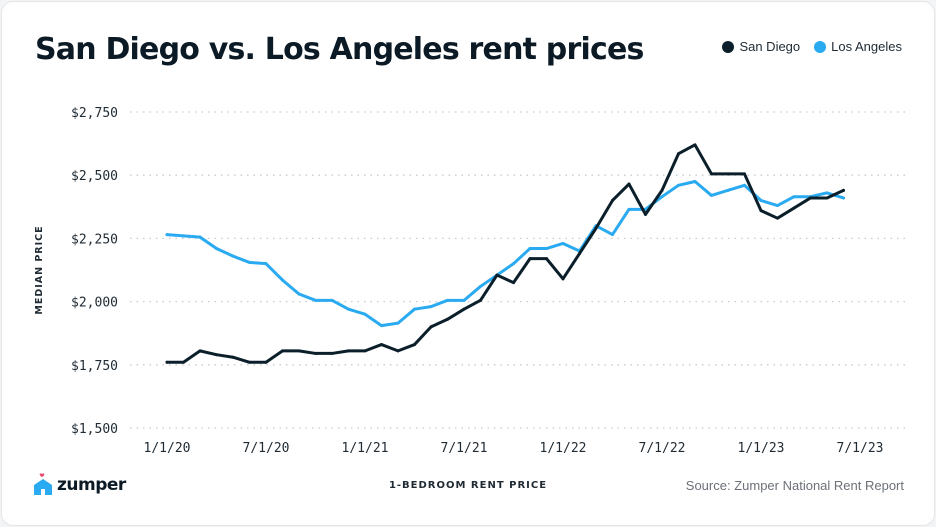 This screenshot has width=936, height=527. I want to click on legend-item-los-angeles: Los Angeles, so click(858, 46).